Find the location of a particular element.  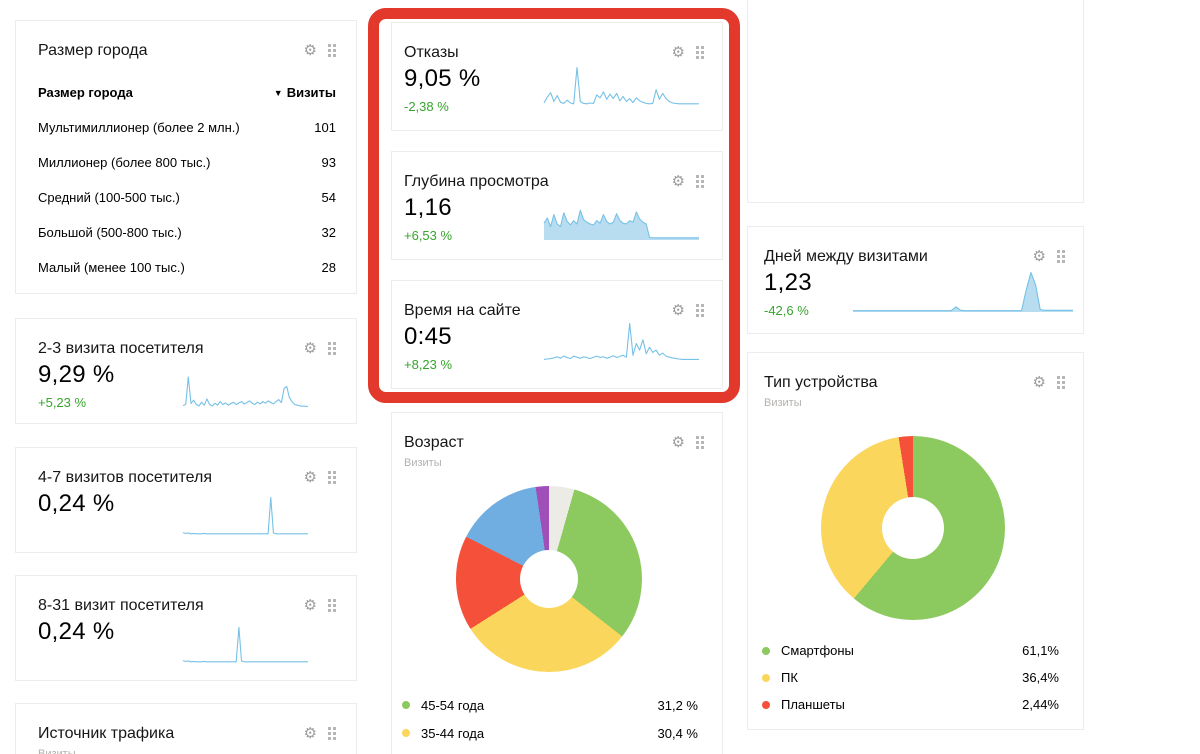

table-row: Большой (500-800 тыс.) 32 is located at coordinates (187, 232).